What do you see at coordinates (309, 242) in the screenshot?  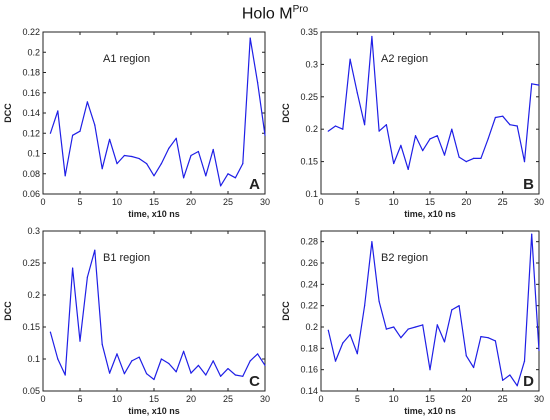 I see `y-tick-label: 0.28` at bounding box center [309, 242].